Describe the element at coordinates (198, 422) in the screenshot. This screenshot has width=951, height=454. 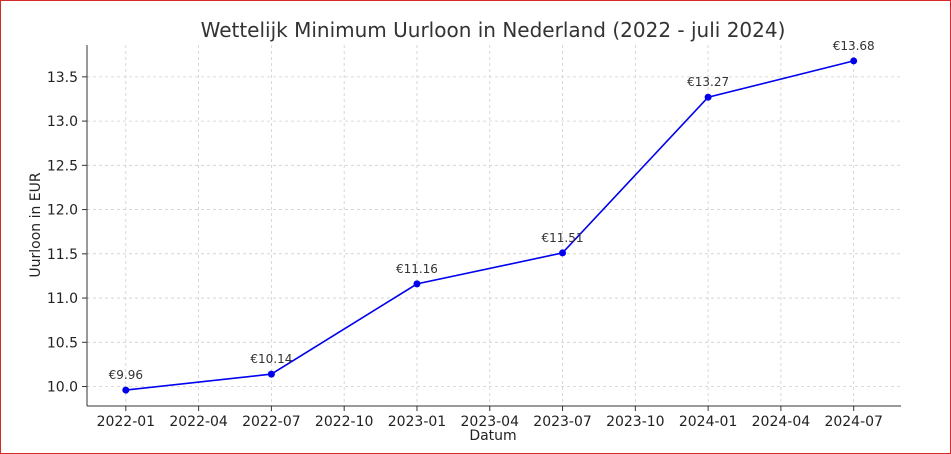
I see `x-tick-label: 2022-04` at that location.